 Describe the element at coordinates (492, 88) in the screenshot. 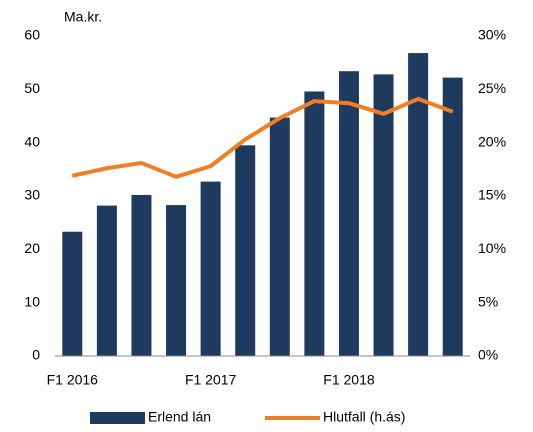

I see `y2-tick-label: 25%` at that location.